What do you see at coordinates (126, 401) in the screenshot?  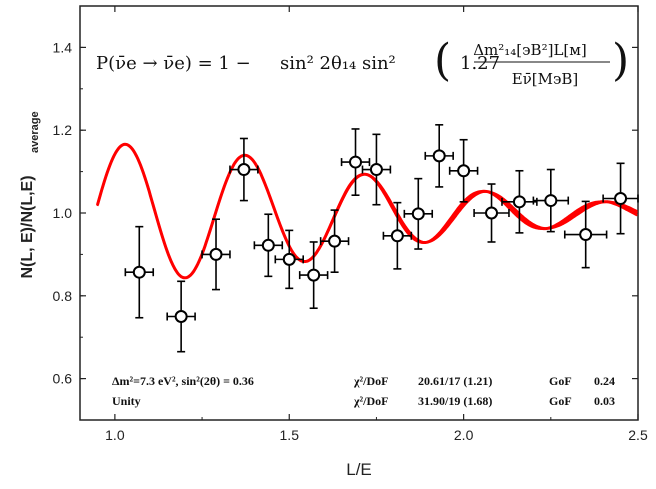 I see `unity-label: Unity` at bounding box center [126, 401].